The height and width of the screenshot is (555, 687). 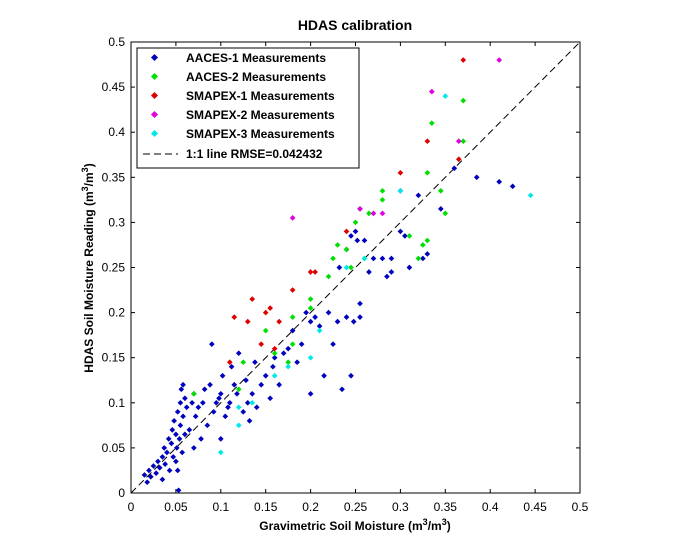 I want to click on x-tick-label: 0.45, so click(x=535, y=507).